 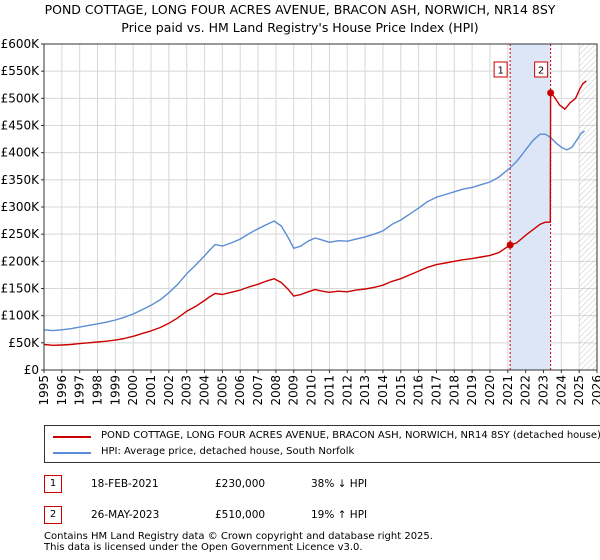 I want to click on x-tick-label: 2012, so click(x=347, y=390).